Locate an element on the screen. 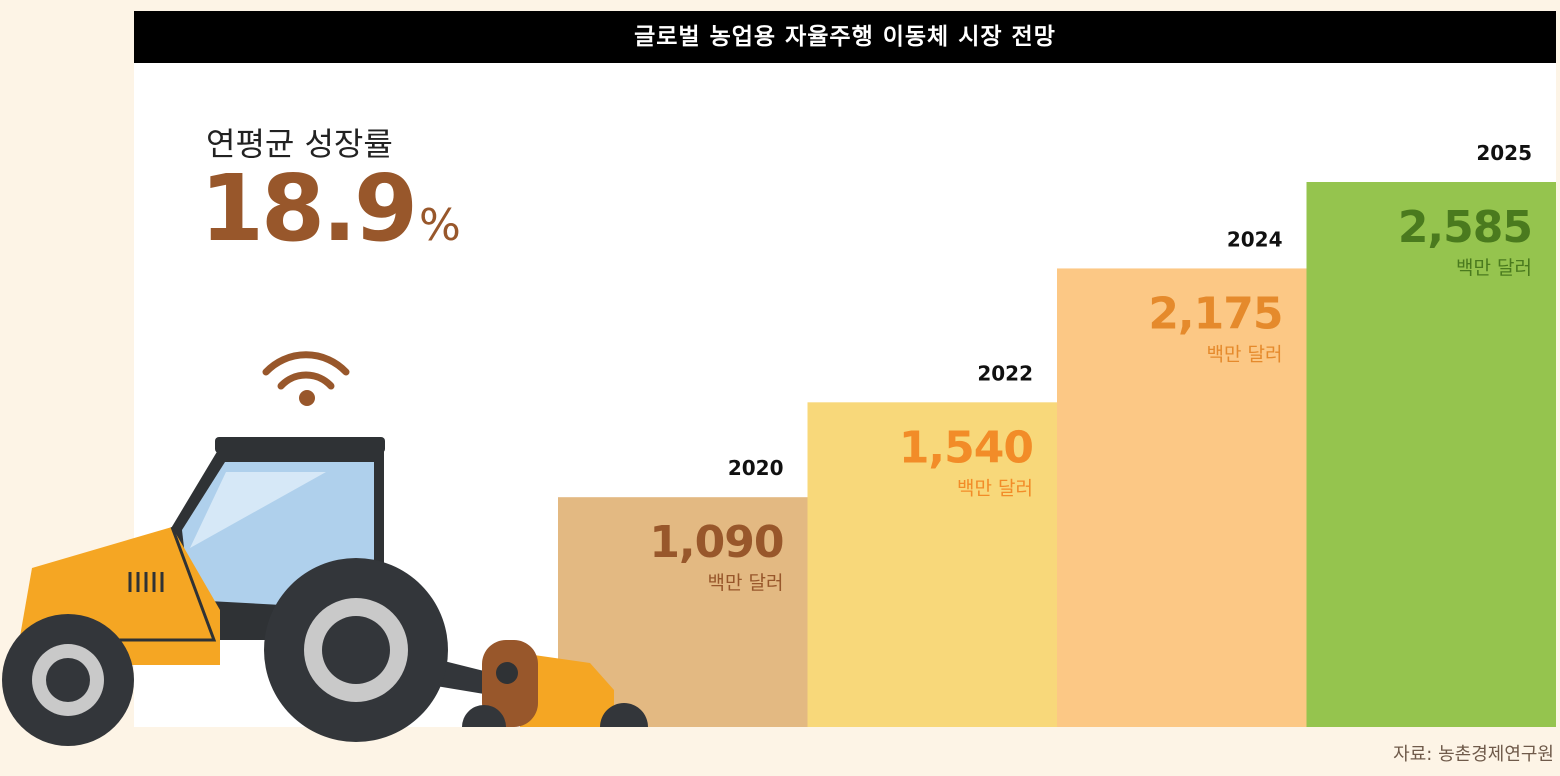 This screenshot has height=776, width=1560. value-label-2020: 1,090 is located at coordinates (716, 542).